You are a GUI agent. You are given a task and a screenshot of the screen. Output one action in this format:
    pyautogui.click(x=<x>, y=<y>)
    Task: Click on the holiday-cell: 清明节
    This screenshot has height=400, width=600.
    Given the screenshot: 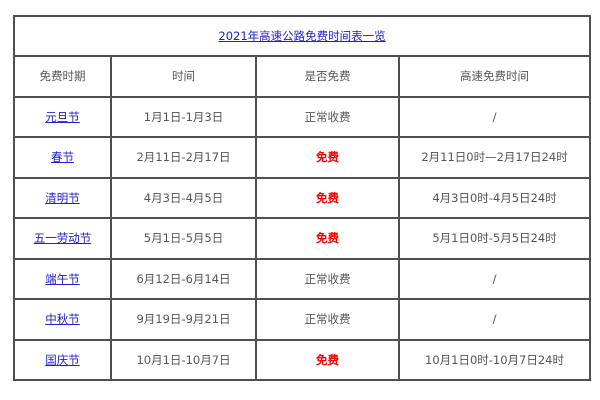 What is the action you would take?
    pyautogui.click(x=62, y=197)
    